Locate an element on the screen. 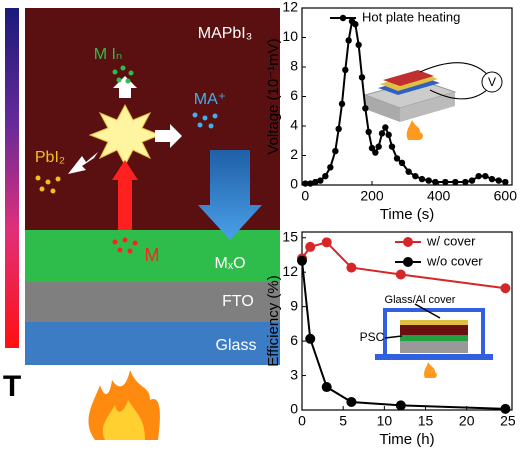 The width and height of the screenshot is (520, 455). product-label: MA⁺ is located at coordinates (210, 99).